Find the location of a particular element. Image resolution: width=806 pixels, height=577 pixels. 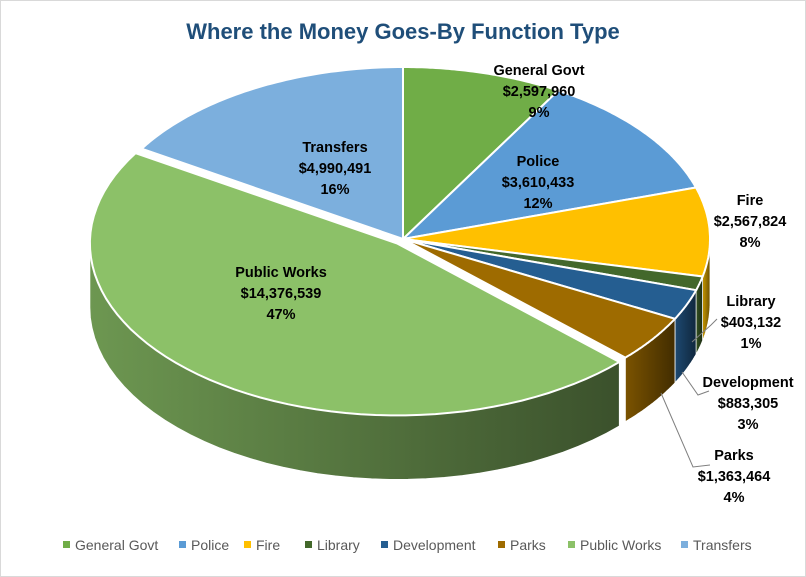

data-label-percent-police: 12% is located at coordinates (537, 204).